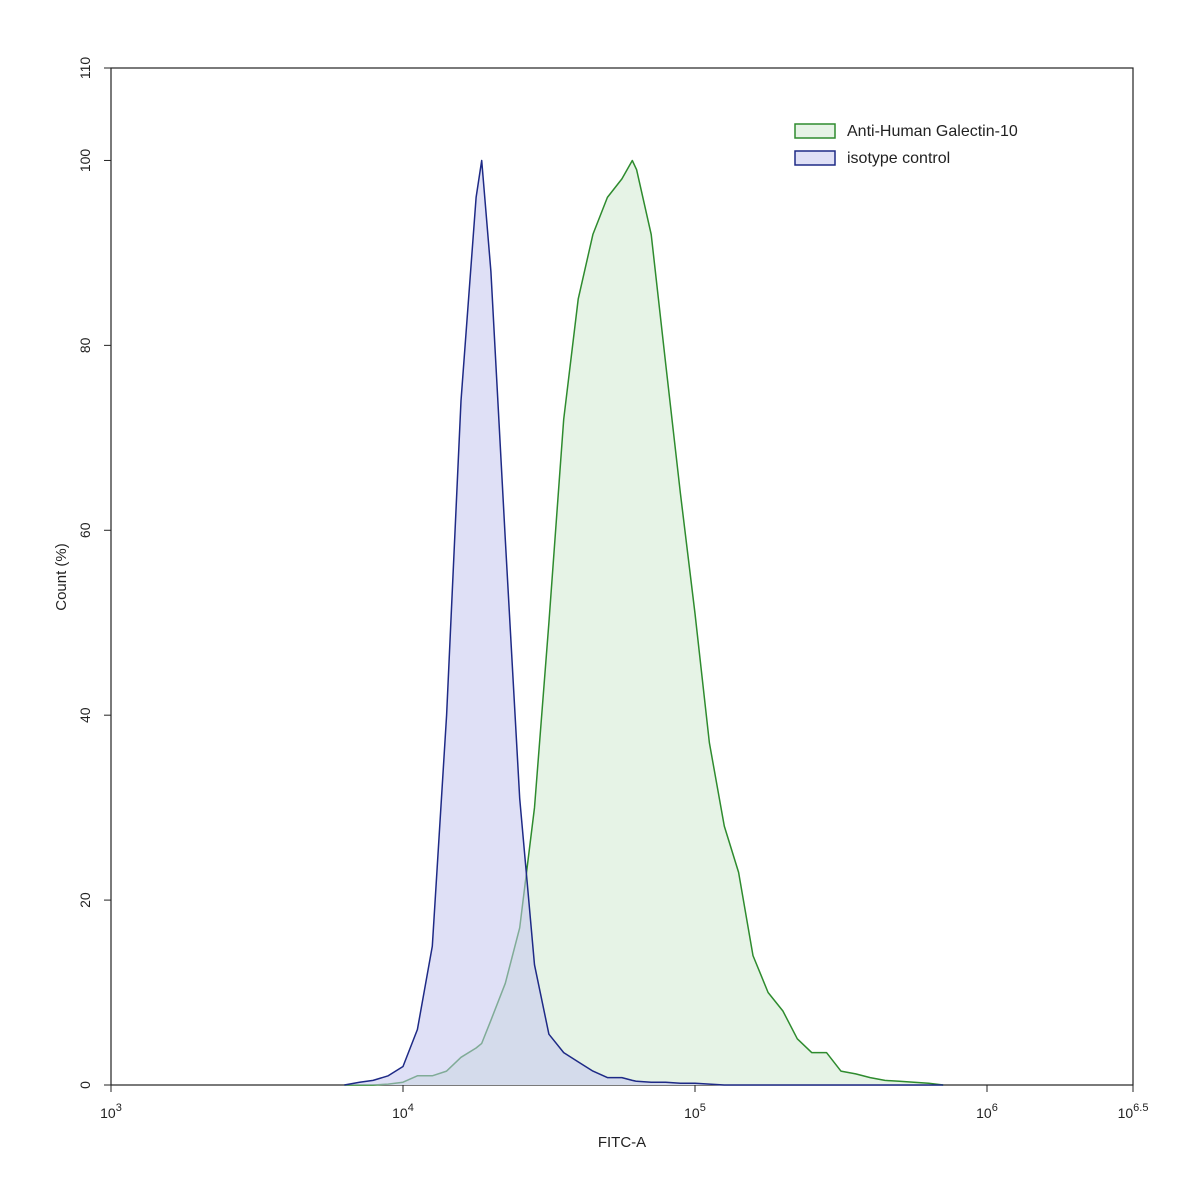 The width and height of the screenshot is (1197, 1193). What do you see at coordinates (995, 1108) in the screenshot?
I see `x-tick-exponent: 6` at bounding box center [995, 1108].